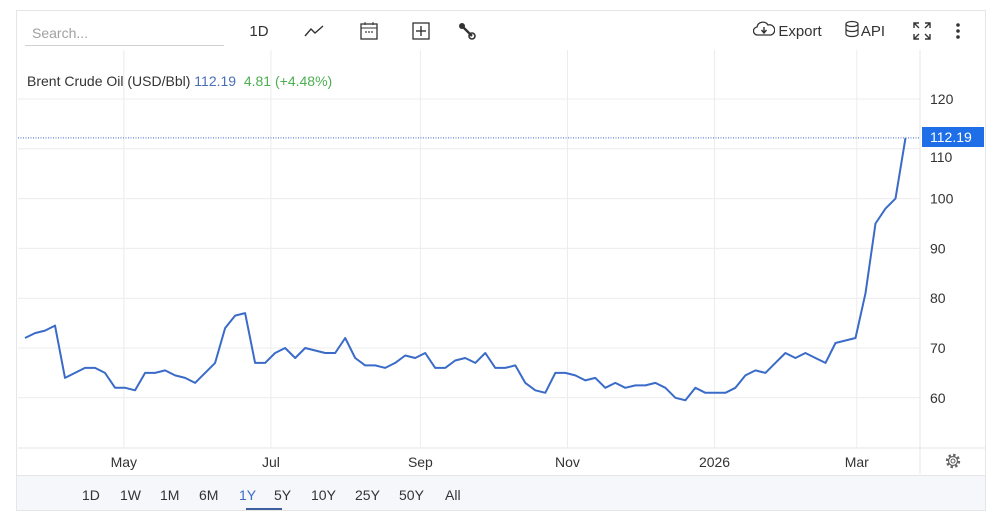 This screenshot has width=996, height=518. I want to click on export-button: Export, so click(787, 31).